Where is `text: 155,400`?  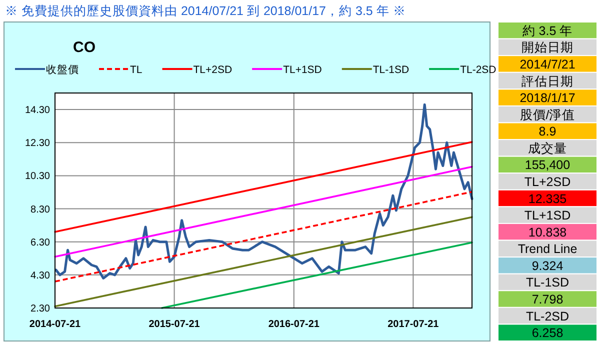
text: 155,400 is located at coordinates (547, 165).